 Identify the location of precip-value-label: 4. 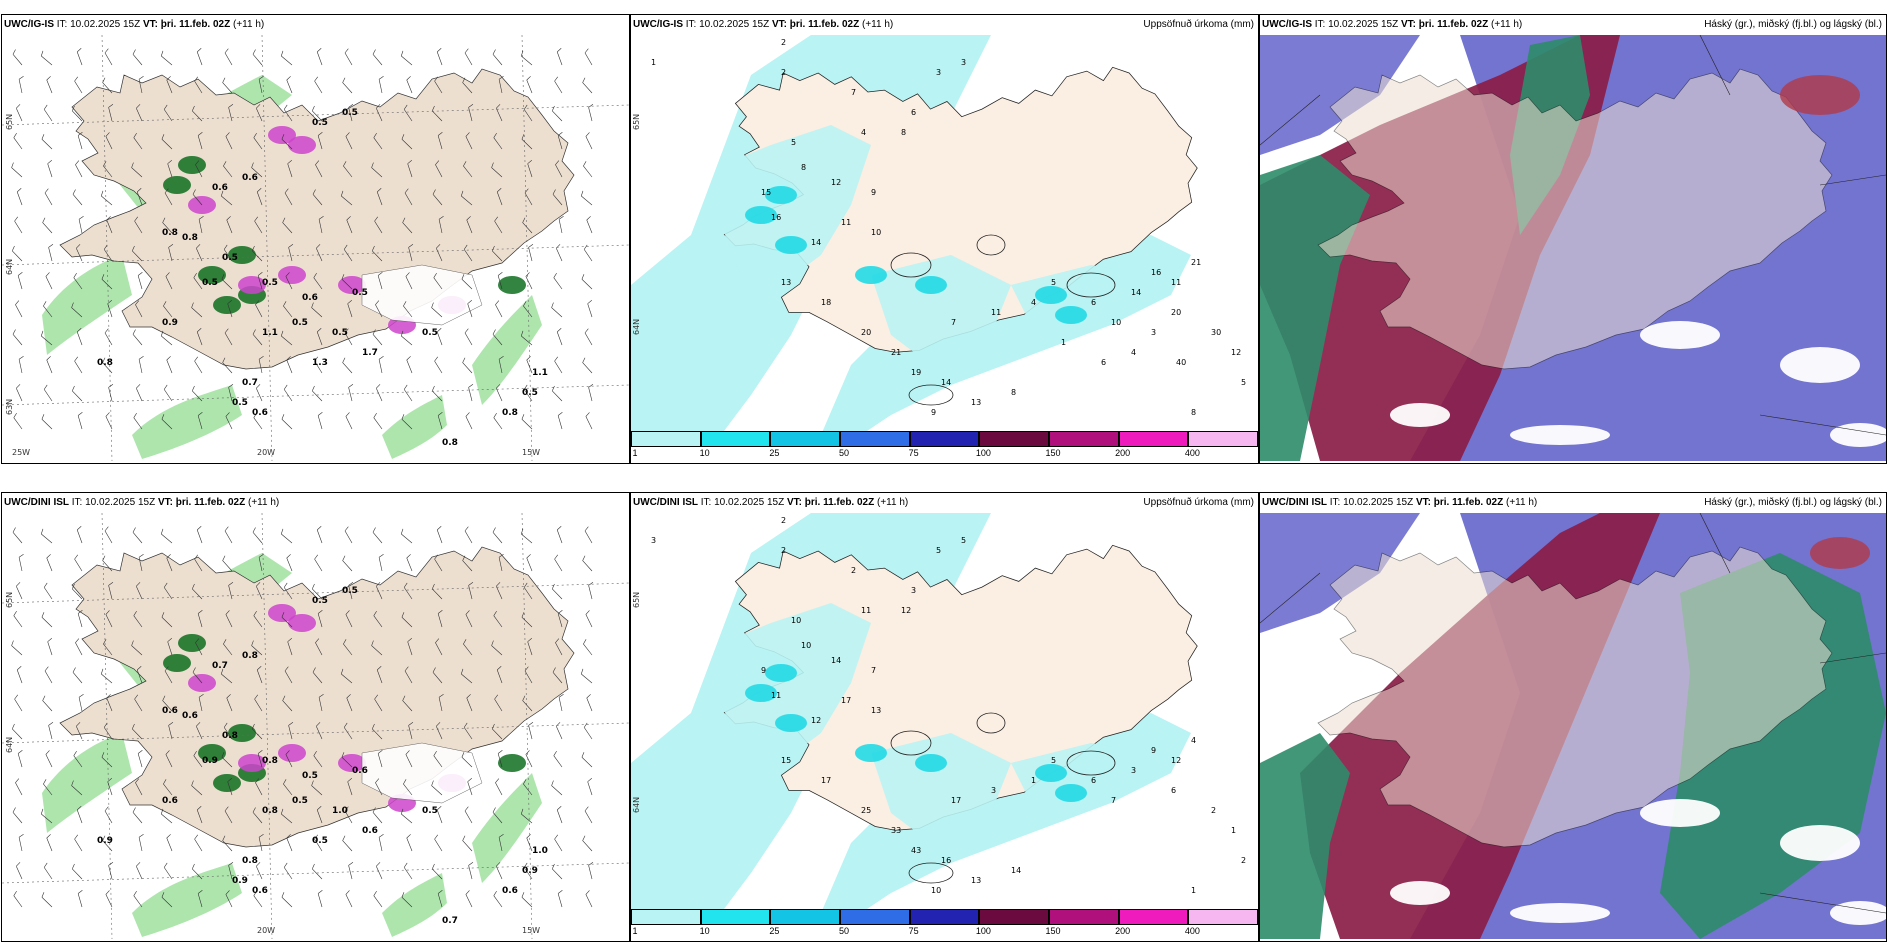
(1193, 740).